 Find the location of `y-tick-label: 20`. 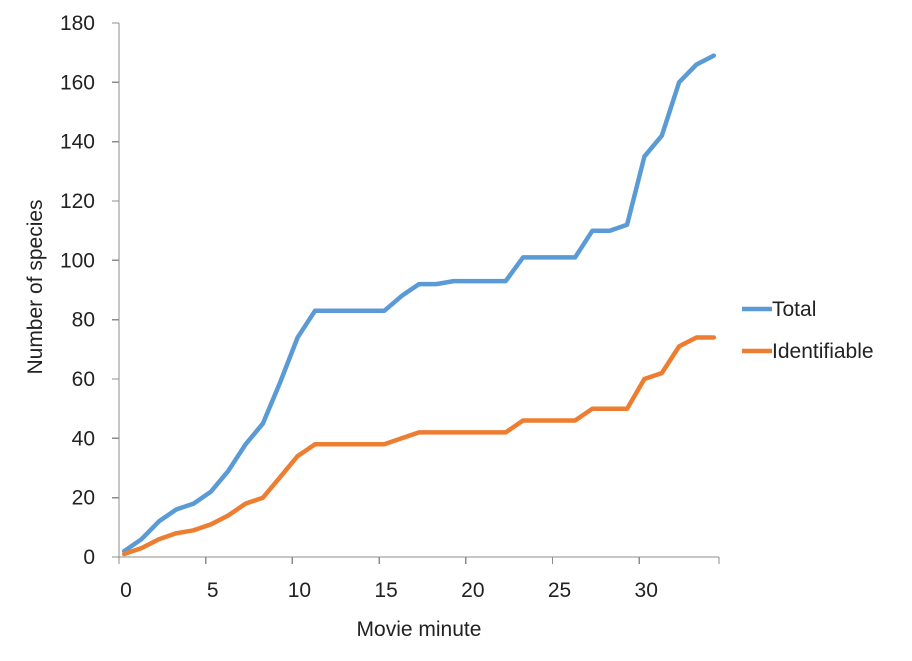

y-tick-label: 20 is located at coordinates (83, 498).